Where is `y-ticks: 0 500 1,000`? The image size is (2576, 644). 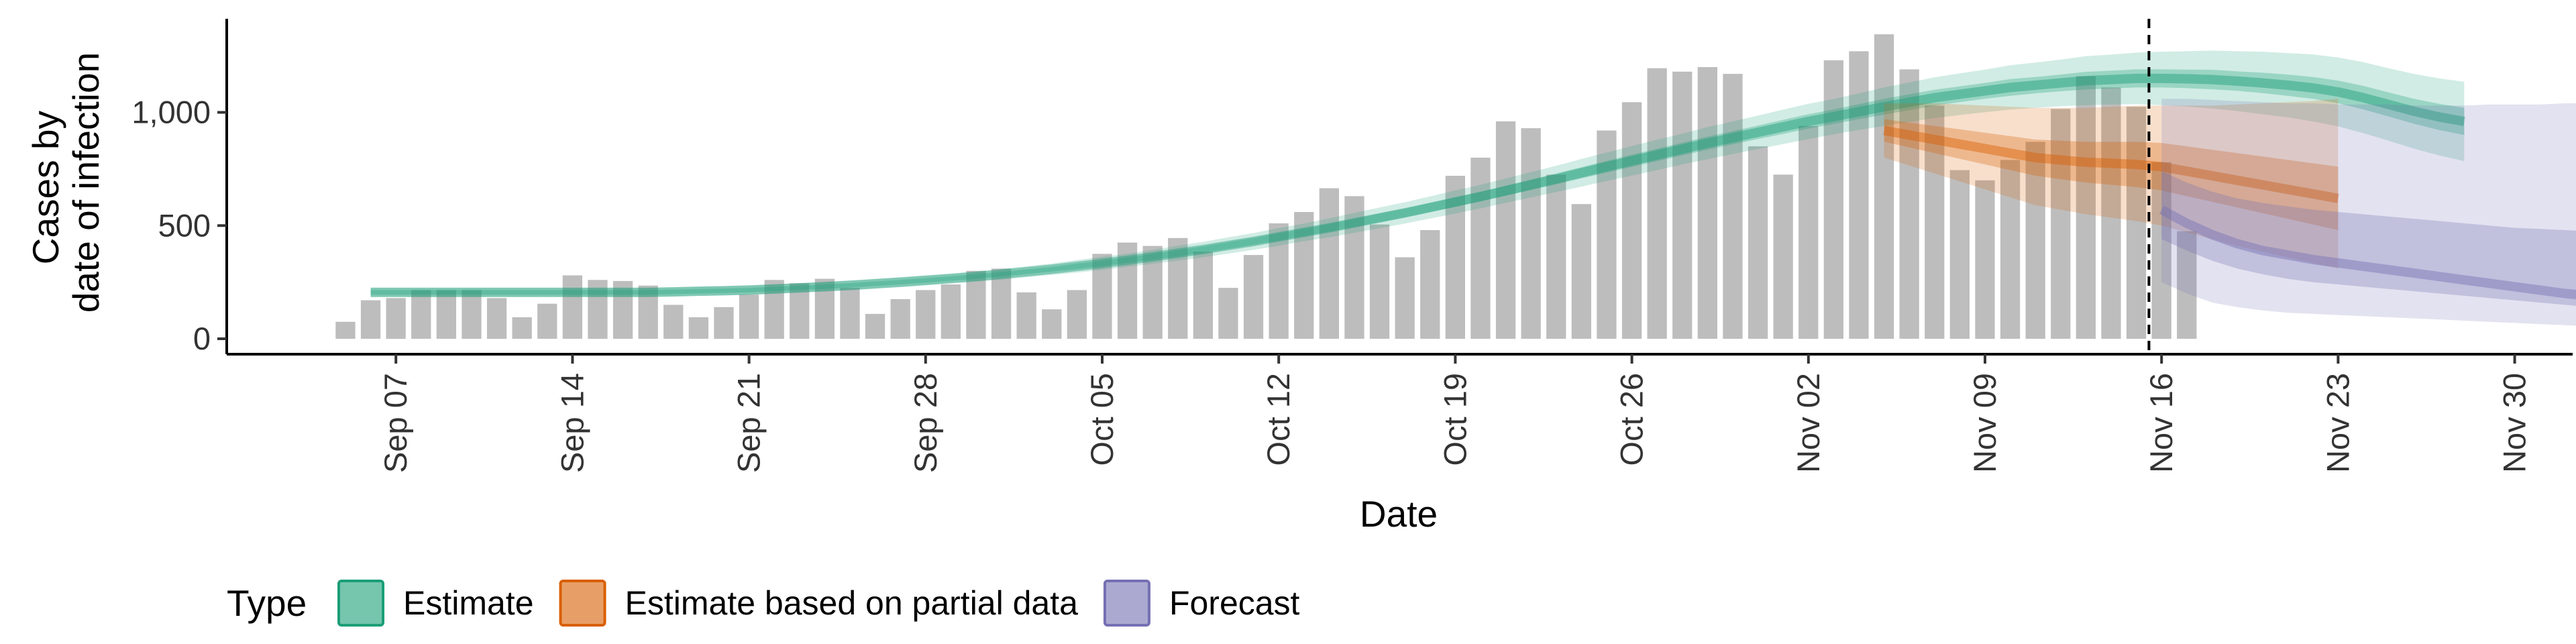 y-ticks: 0 500 1,000 is located at coordinates (179, 225).